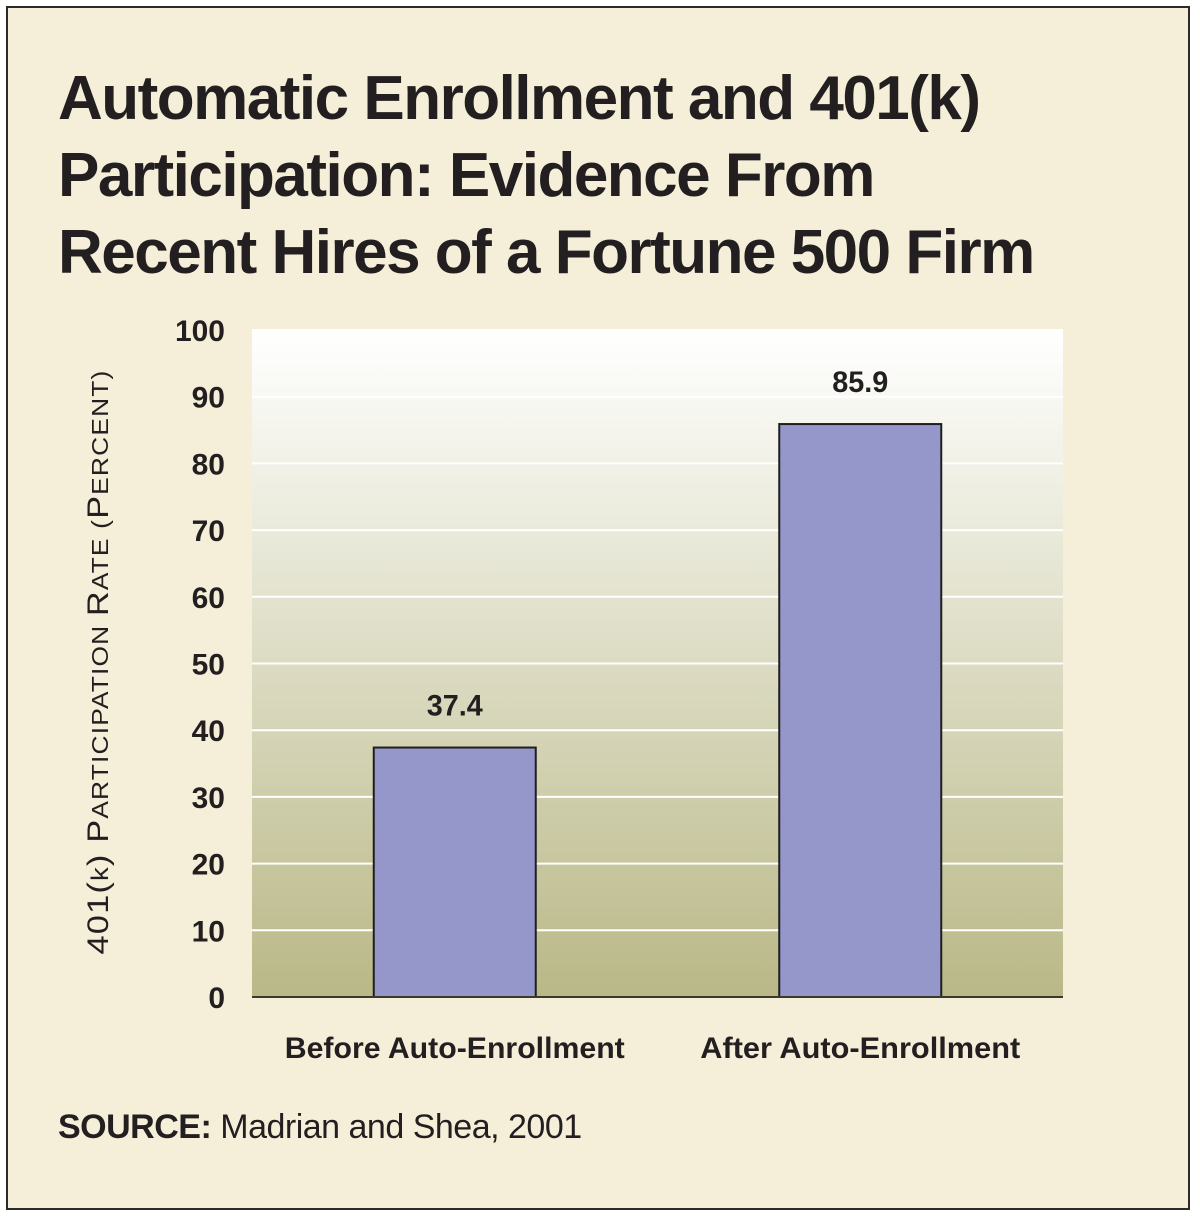 Image resolution: width=1200 pixels, height=1218 pixels. What do you see at coordinates (208, 865) in the screenshot?
I see `y-tick-label: 20` at bounding box center [208, 865].